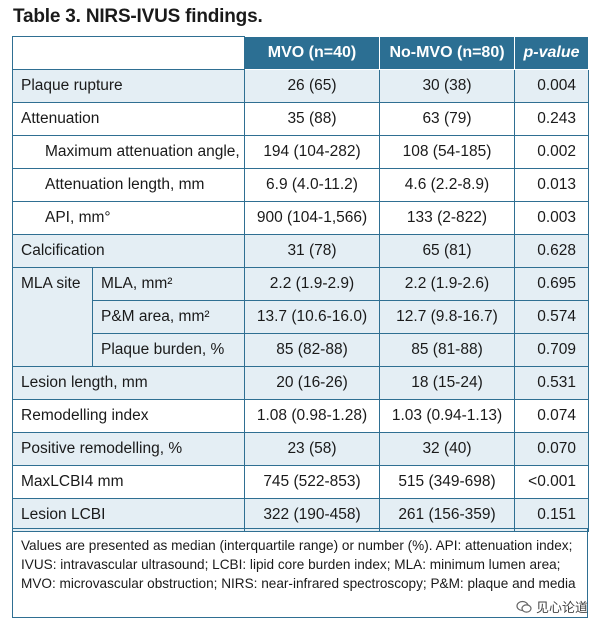  What do you see at coordinates (447, 350) in the screenshot?
I see `cell-no-mvo: 85 (81-88)` at bounding box center [447, 350].